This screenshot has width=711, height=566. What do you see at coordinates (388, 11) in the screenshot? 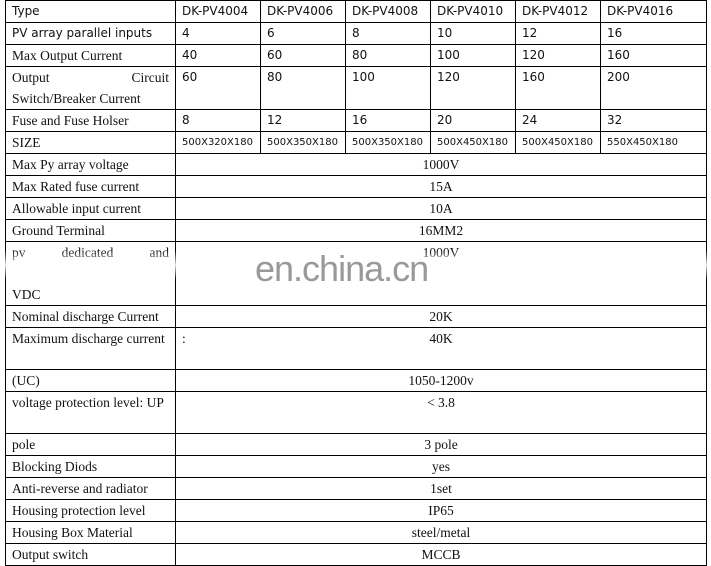
I see `model-header: DK-PV4008` at bounding box center [388, 11].